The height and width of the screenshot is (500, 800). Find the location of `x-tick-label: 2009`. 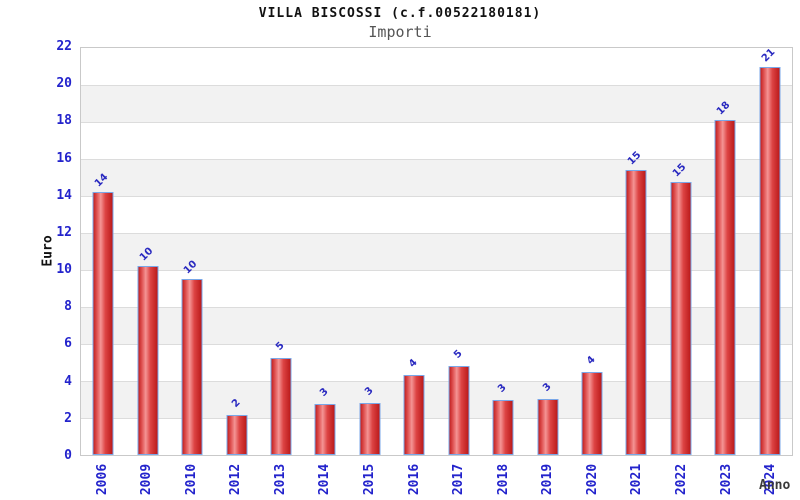

x-tick-label: 2009 is located at coordinates (147, 479).